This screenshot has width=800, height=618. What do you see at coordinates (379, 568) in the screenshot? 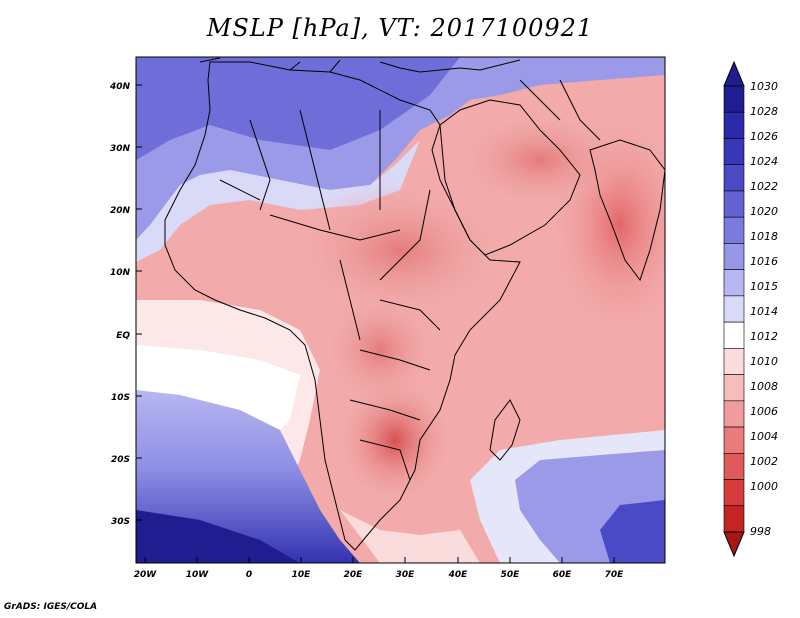
I see `lon-axis: 20W 10W 0 10E 20E 30E 40E 50E 60E 70E` at bounding box center [379, 568].